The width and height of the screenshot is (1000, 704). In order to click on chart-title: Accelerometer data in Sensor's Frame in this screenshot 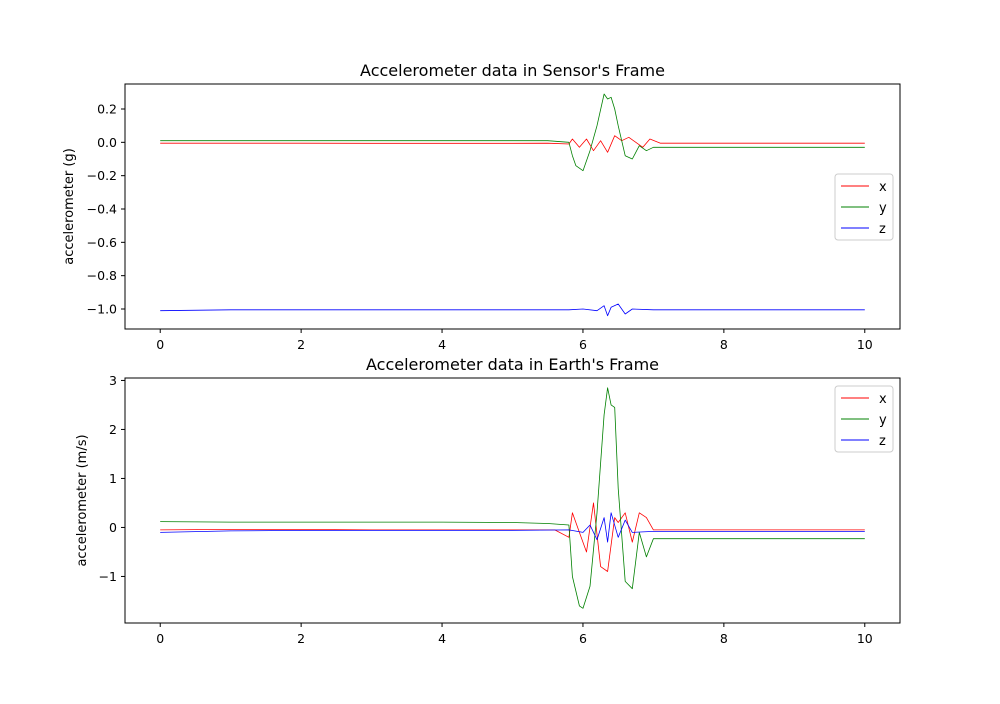, I will do `click(512, 70)`.